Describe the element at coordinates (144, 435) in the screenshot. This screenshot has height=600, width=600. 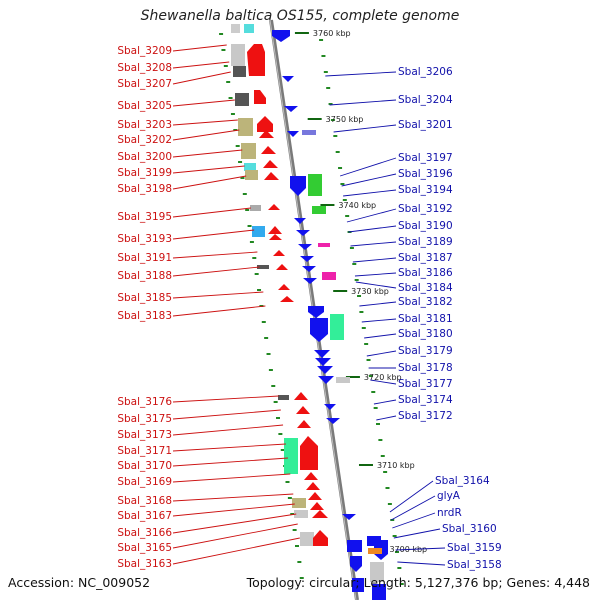
I see `gene-label-left: Sbal_3173` at that location.